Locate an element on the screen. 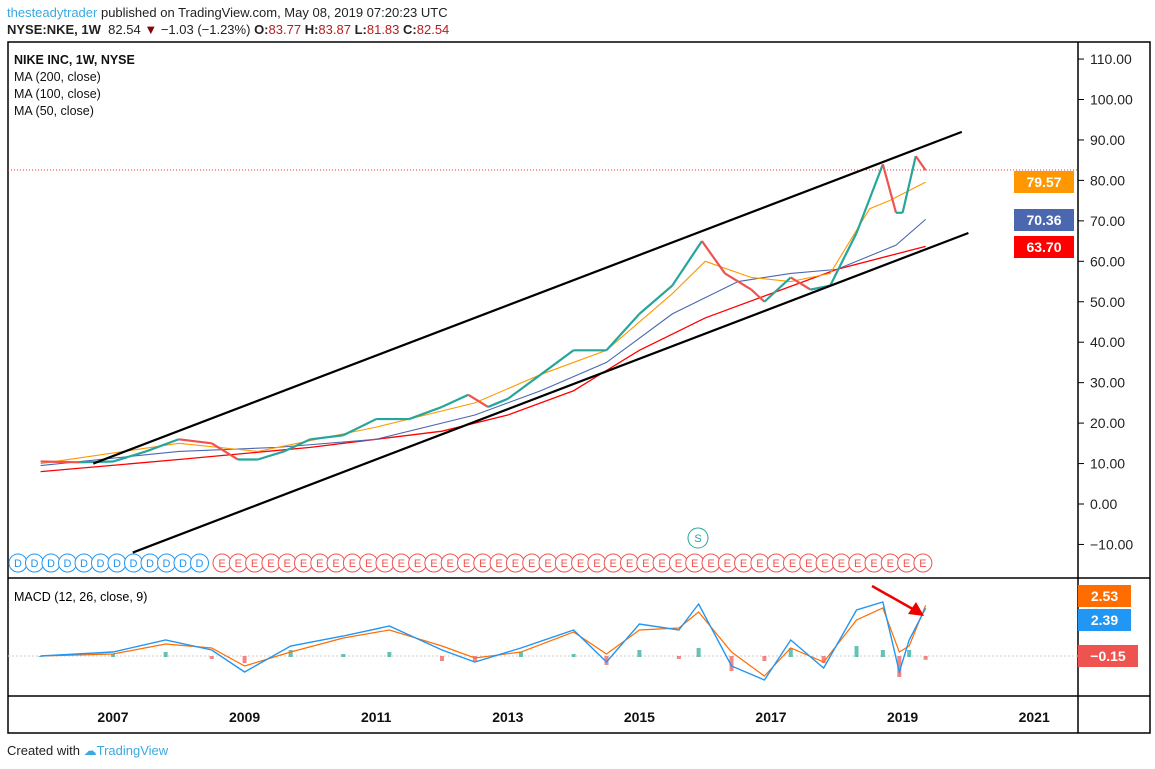  x-tick-label: 2013 is located at coordinates (507, 717).